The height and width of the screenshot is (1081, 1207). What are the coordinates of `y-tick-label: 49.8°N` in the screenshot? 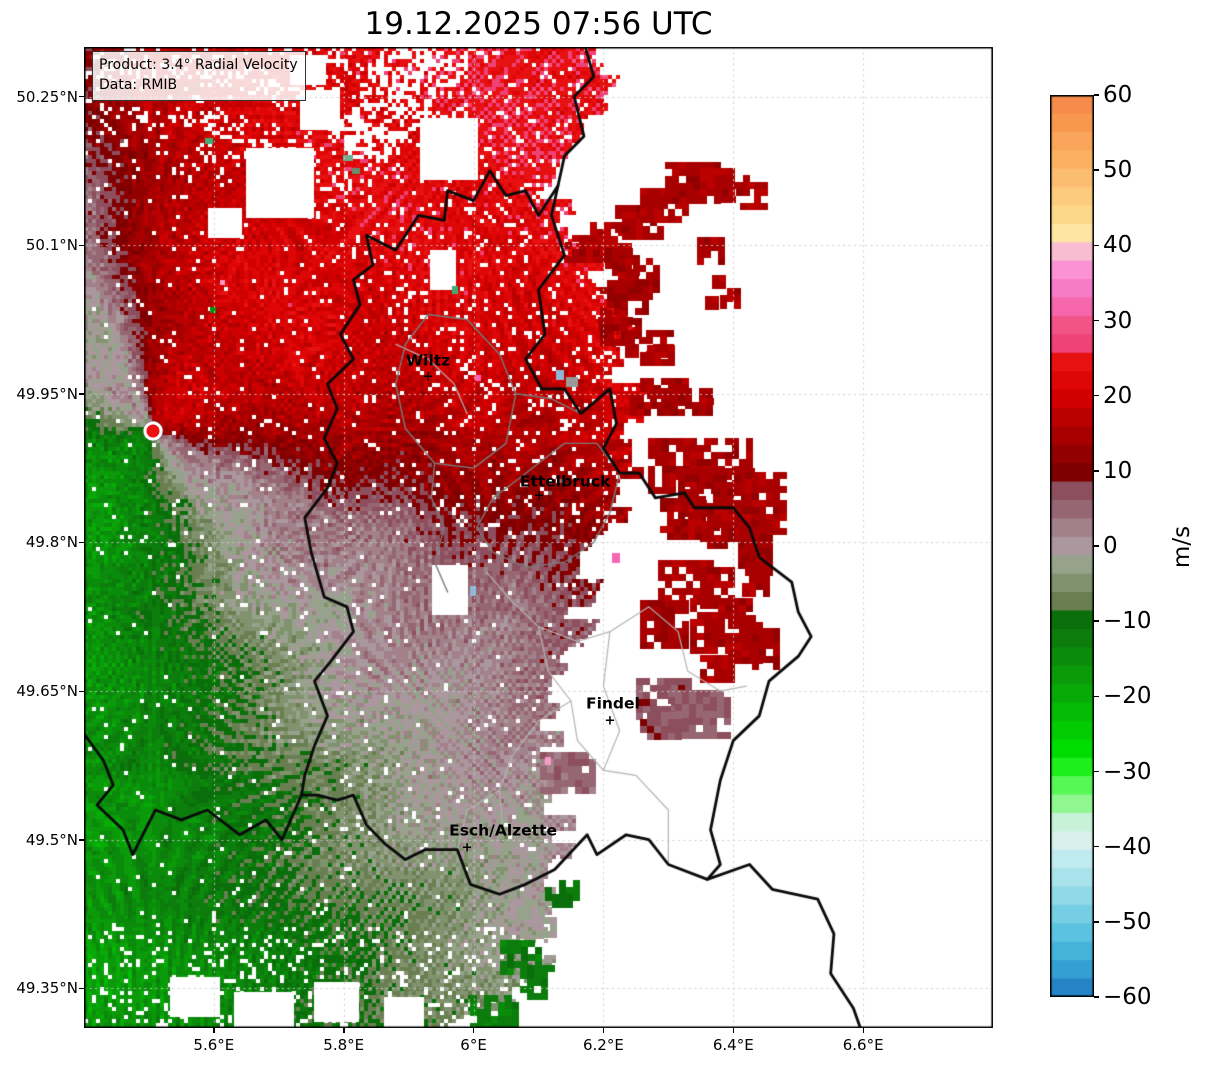 It's located at (51, 542).